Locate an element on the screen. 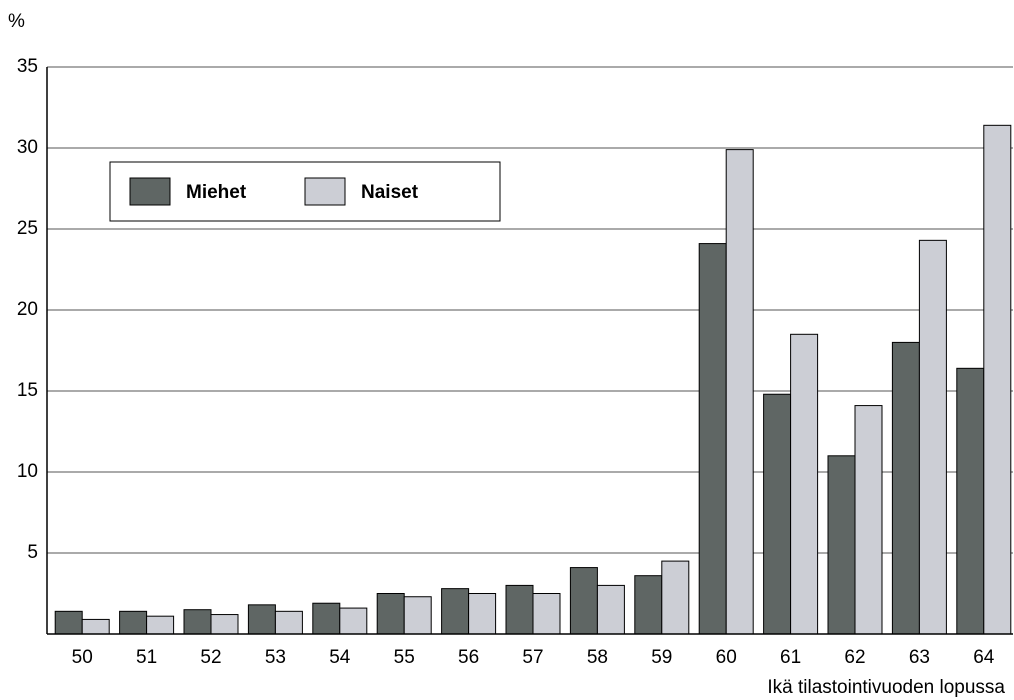  x-tick-label: 54 is located at coordinates (340, 657).